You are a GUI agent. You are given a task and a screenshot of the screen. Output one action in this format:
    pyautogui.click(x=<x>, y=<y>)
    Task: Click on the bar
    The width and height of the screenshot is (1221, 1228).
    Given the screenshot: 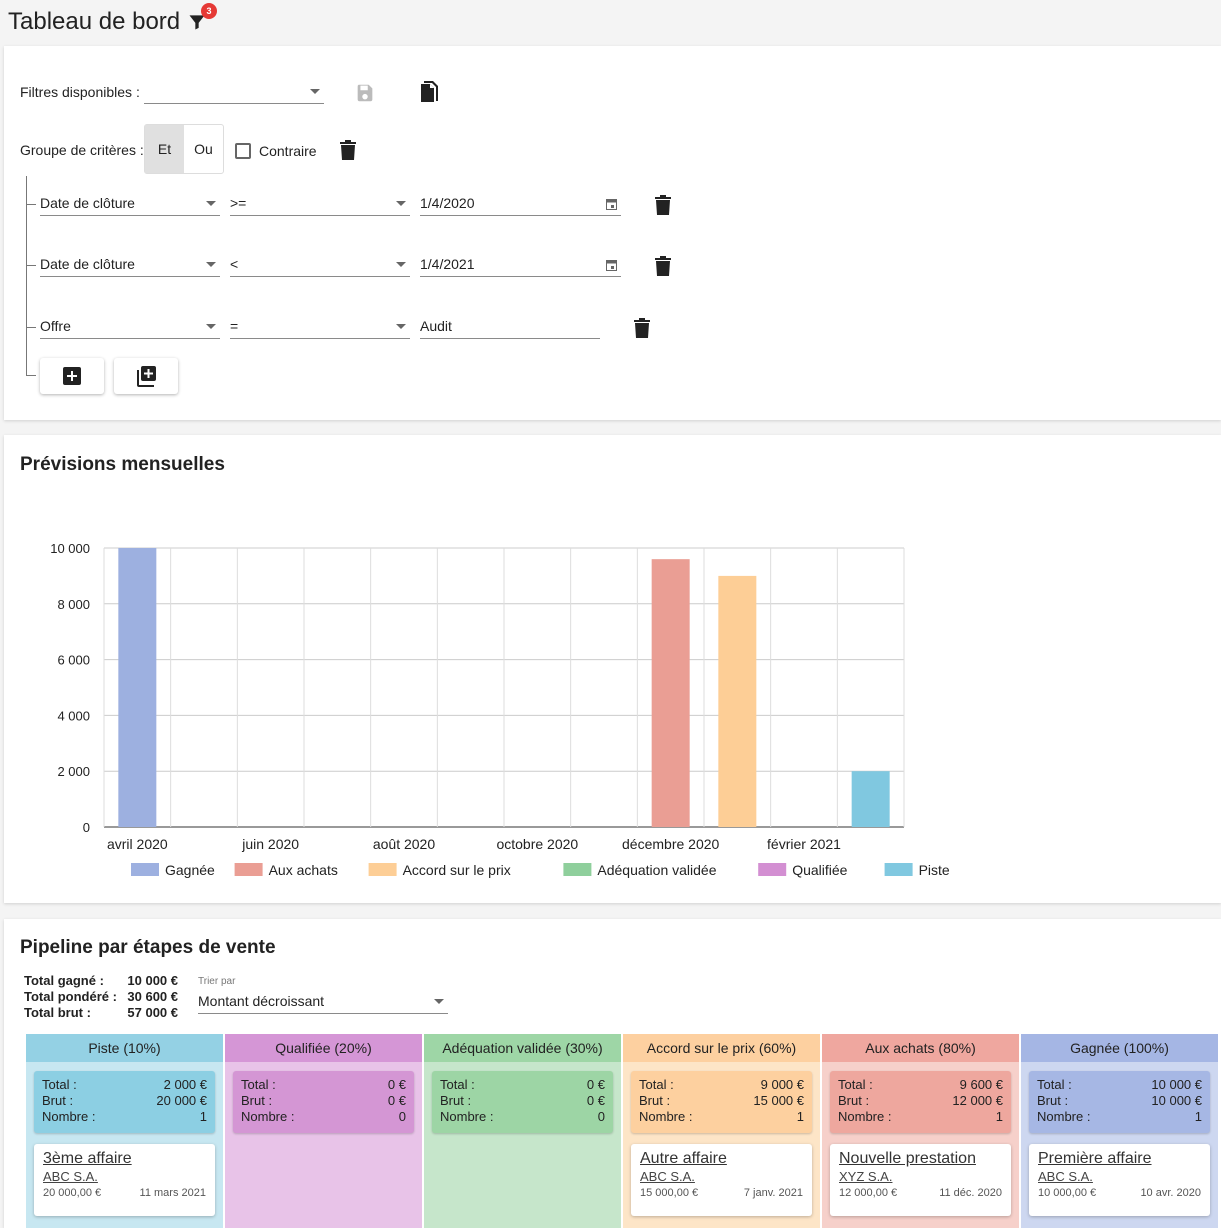 What is the action you would take?
    pyautogui.click(x=870, y=799)
    